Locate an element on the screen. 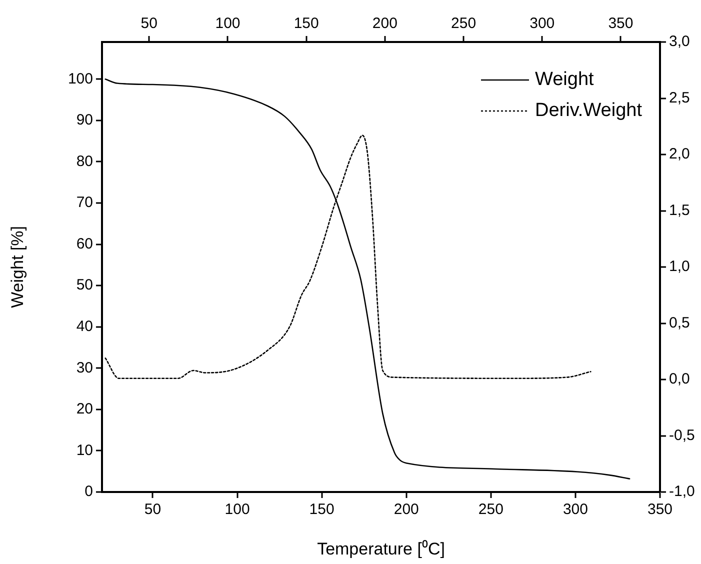 The height and width of the screenshot is (564, 701). y-tick-label: 70 is located at coordinates (84, 203).